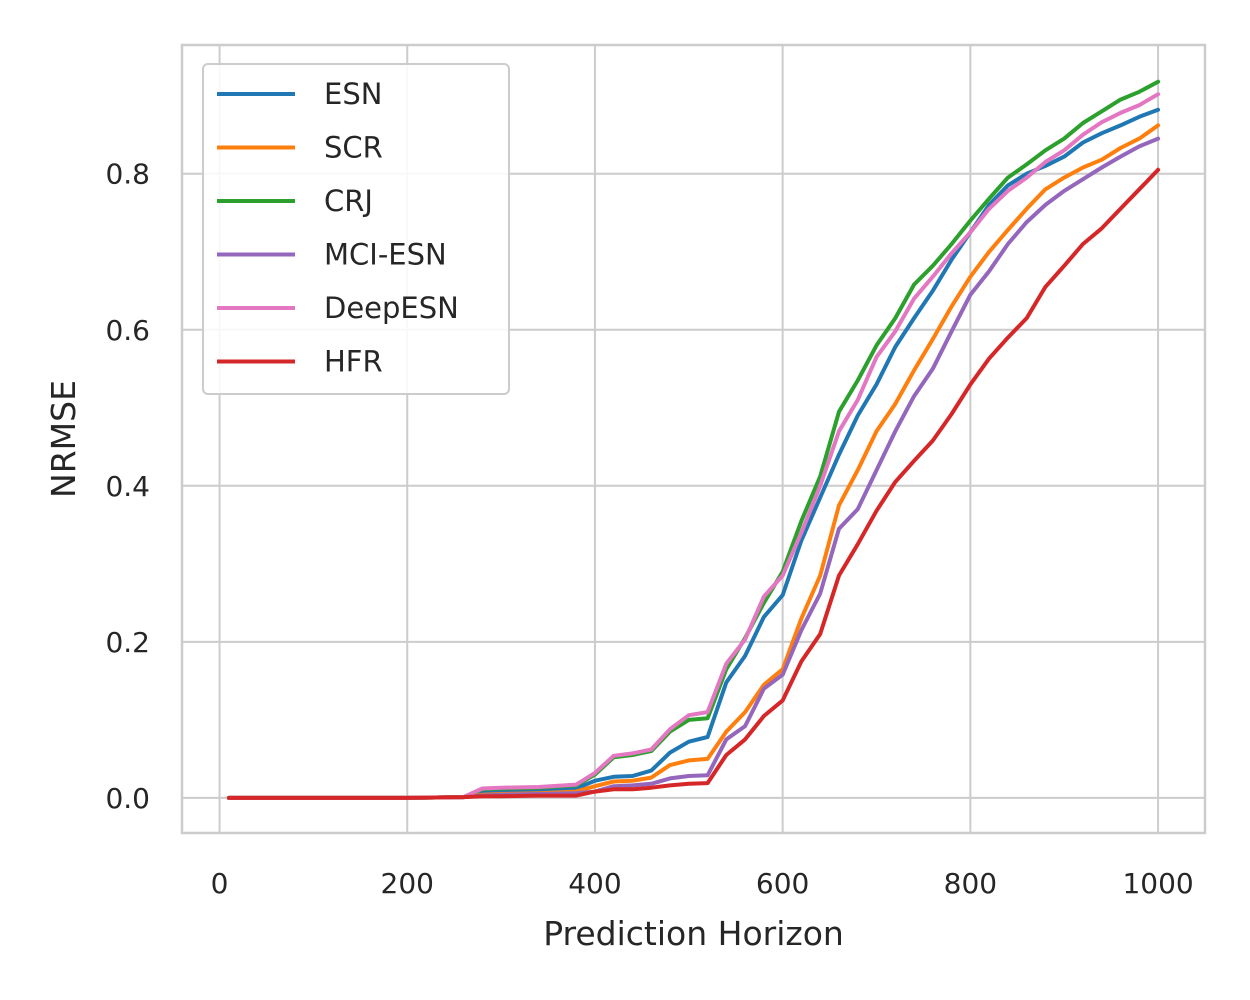  What do you see at coordinates (127, 642) in the screenshot?
I see `y-tick-label: 0.2` at bounding box center [127, 642].